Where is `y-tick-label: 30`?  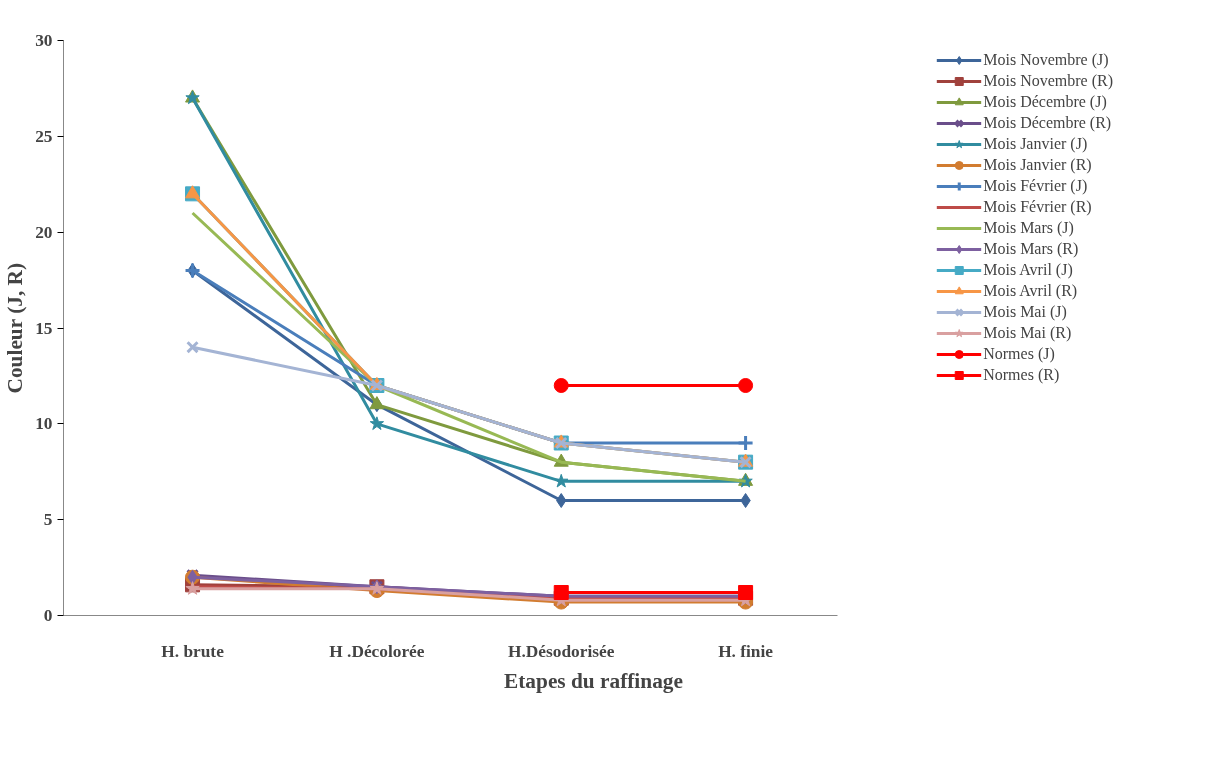
y-tick-label: 30 is located at coordinates (44, 40).